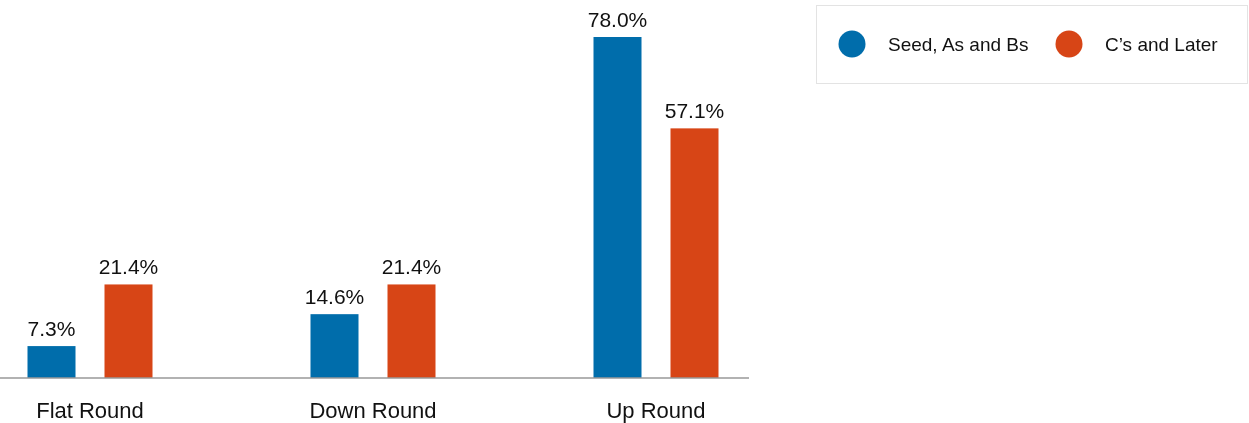 The height and width of the screenshot is (423, 1249). I want to click on data-label: 78.0%, so click(617, 19).